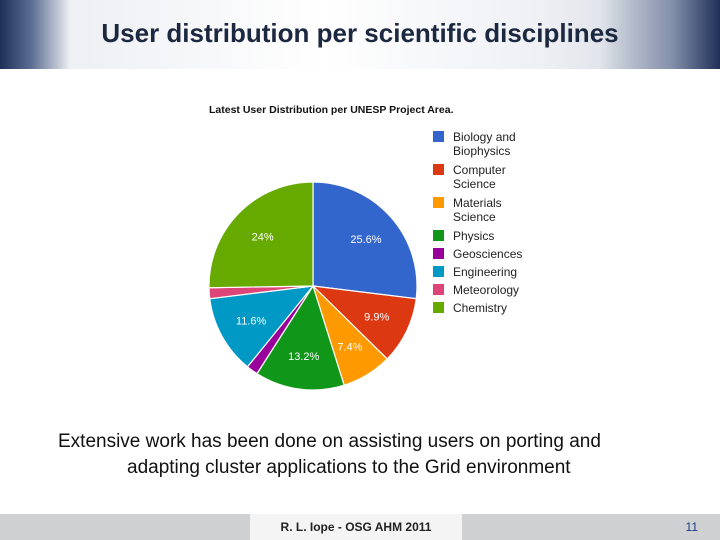  Describe the element at coordinates (484, 137) in the screenshot. I see `legend-label-0-0: Biology and` at that location.